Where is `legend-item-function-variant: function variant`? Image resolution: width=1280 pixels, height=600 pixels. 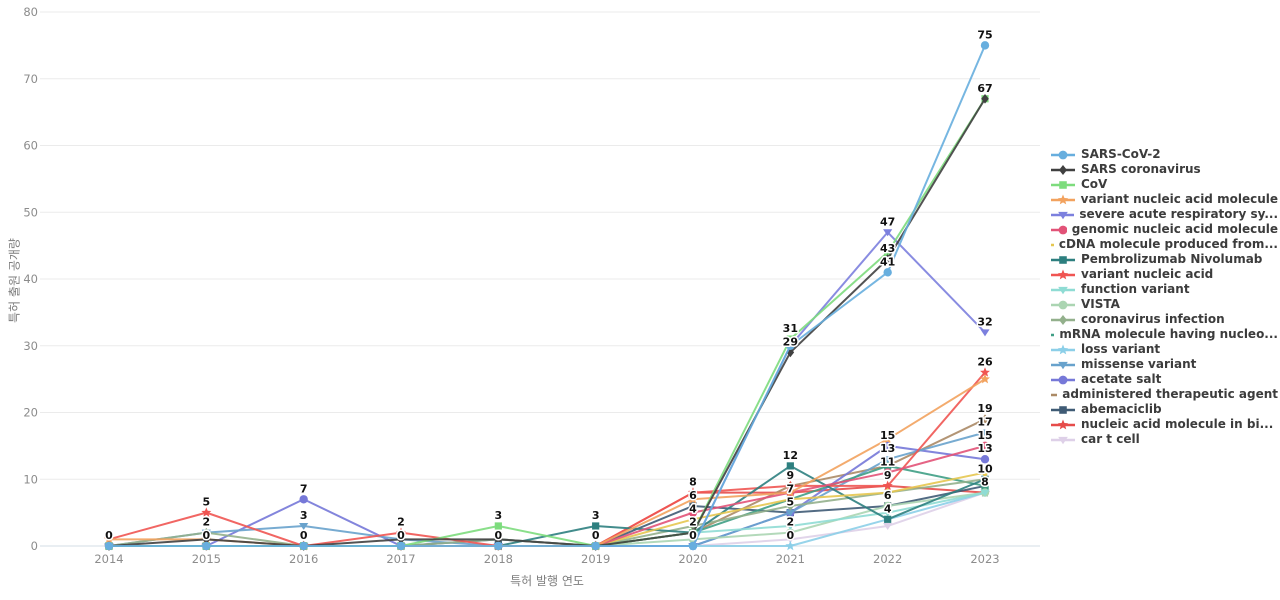
legend-item-function-variant: function variant is located at coordinates (1164, 289).